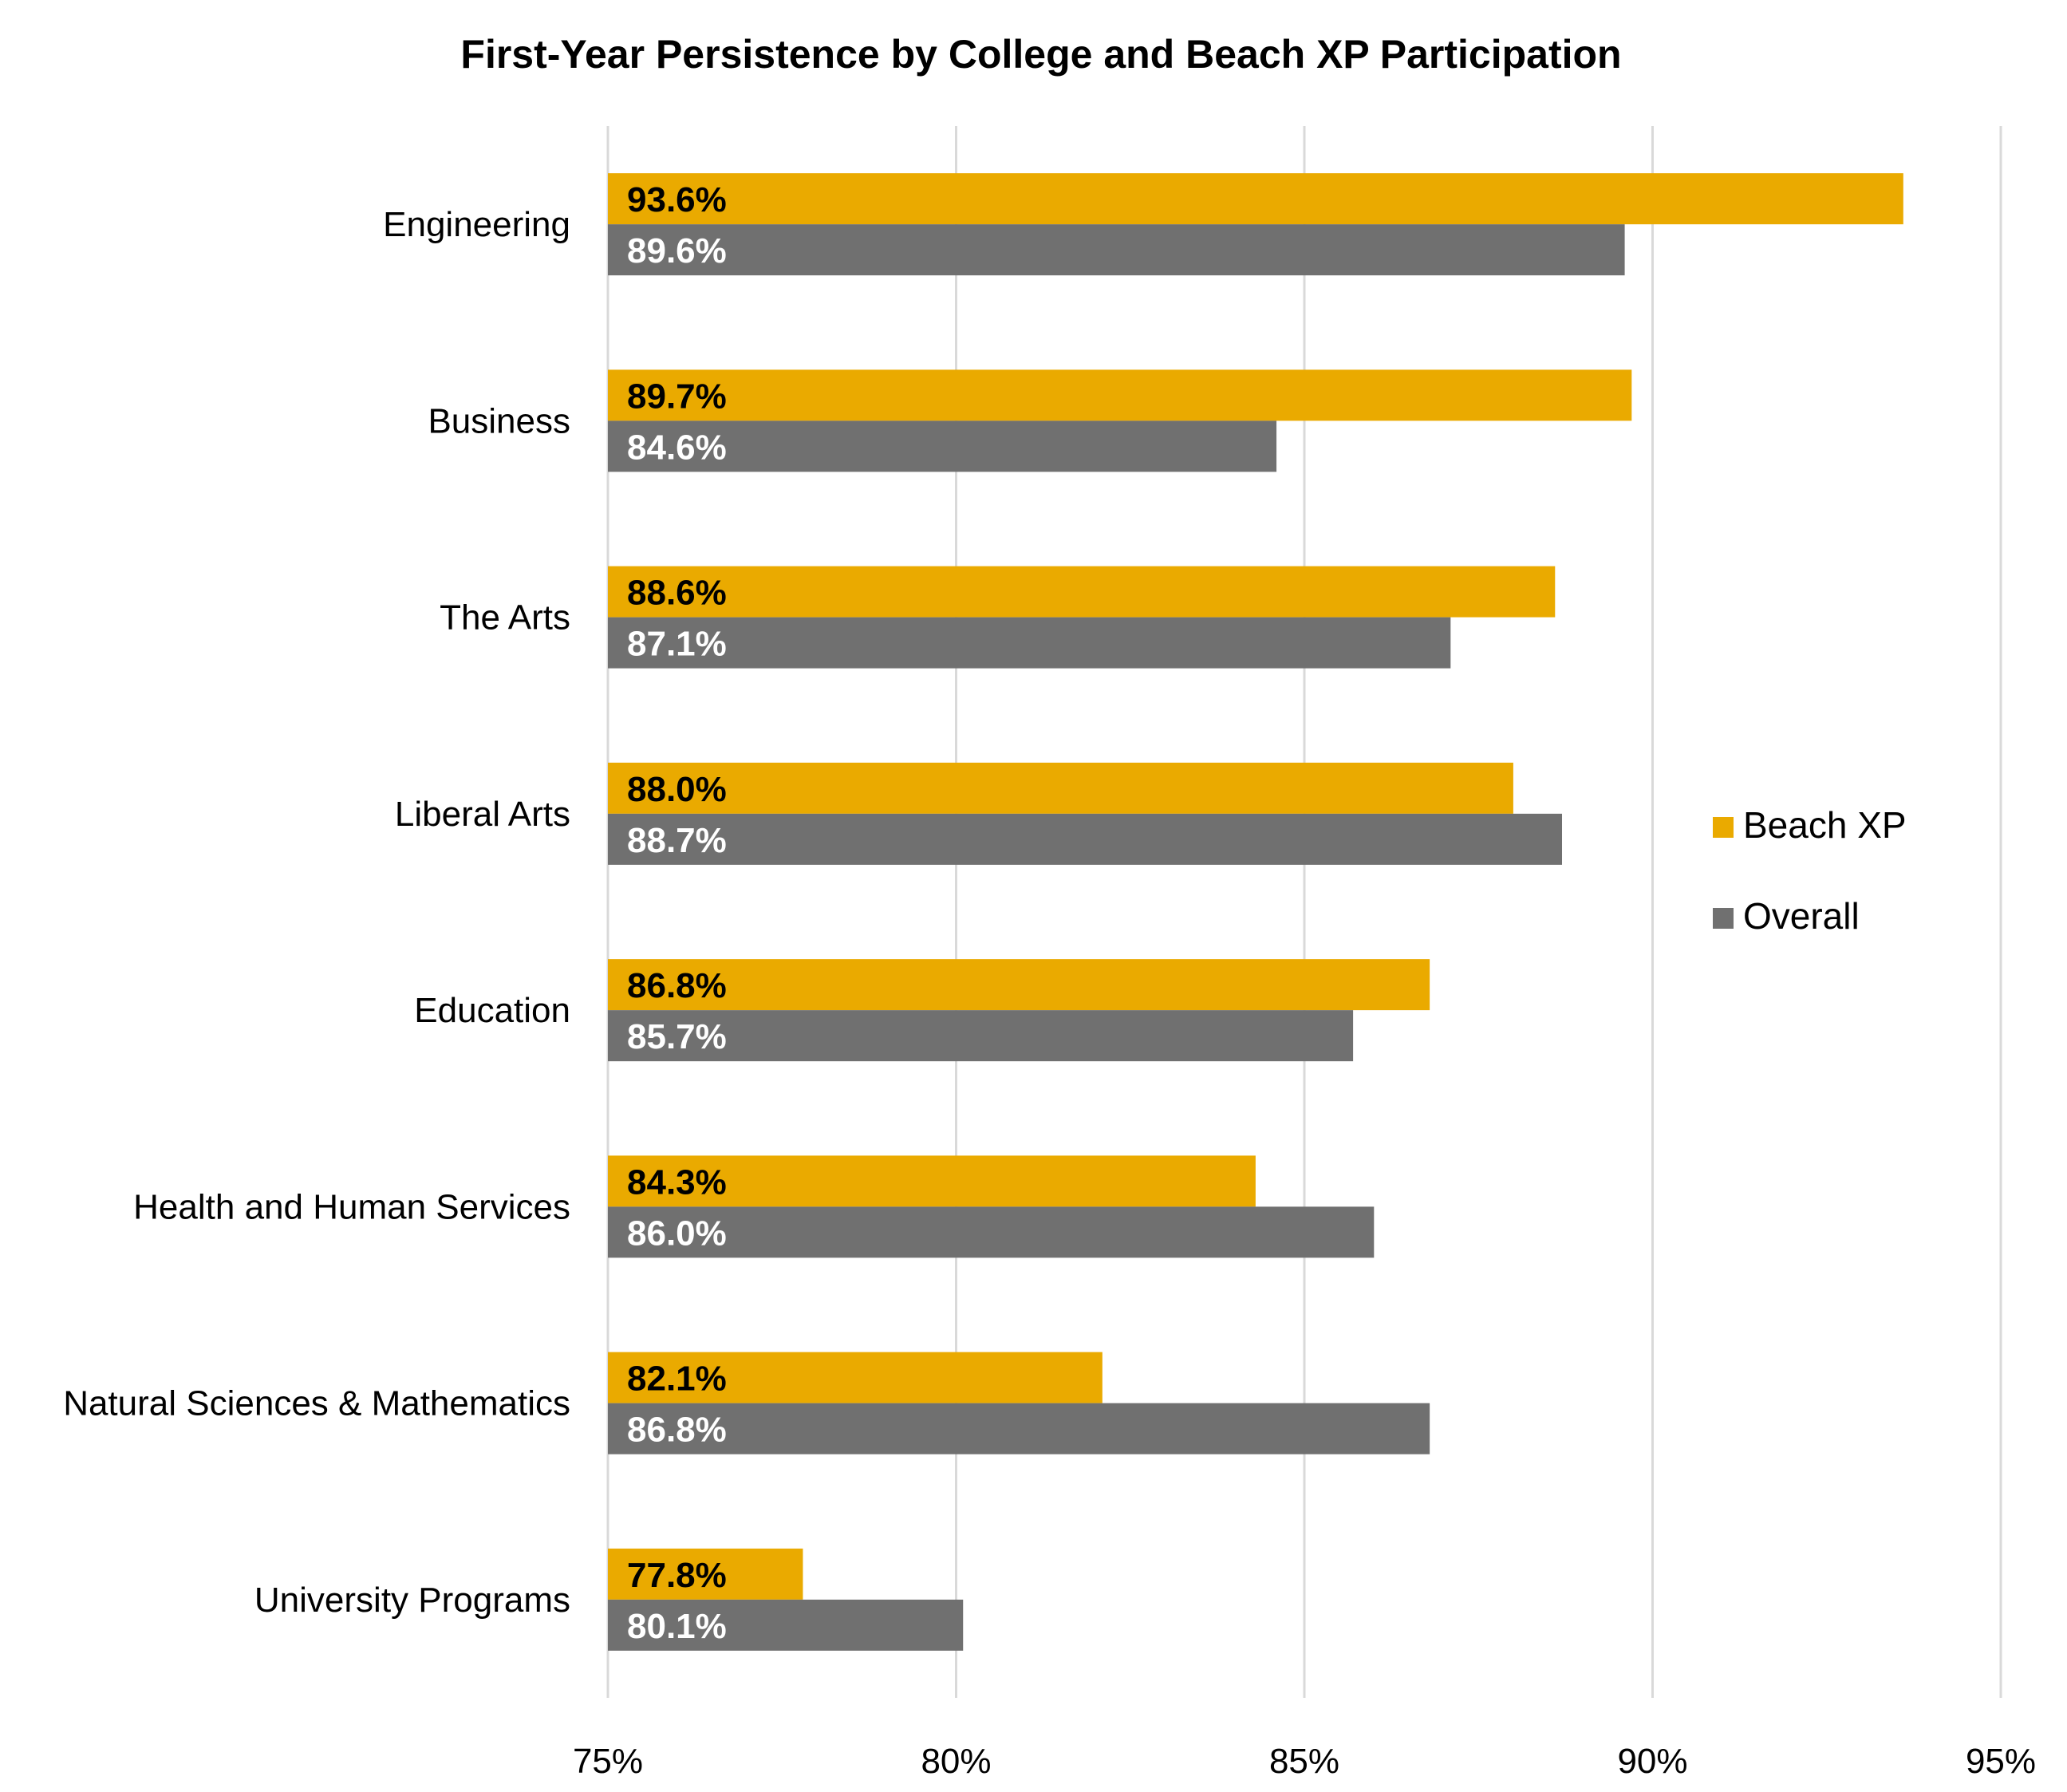  I want to click on data-label-beach-xp-the-arts: 88.6%, so click(677, 593).